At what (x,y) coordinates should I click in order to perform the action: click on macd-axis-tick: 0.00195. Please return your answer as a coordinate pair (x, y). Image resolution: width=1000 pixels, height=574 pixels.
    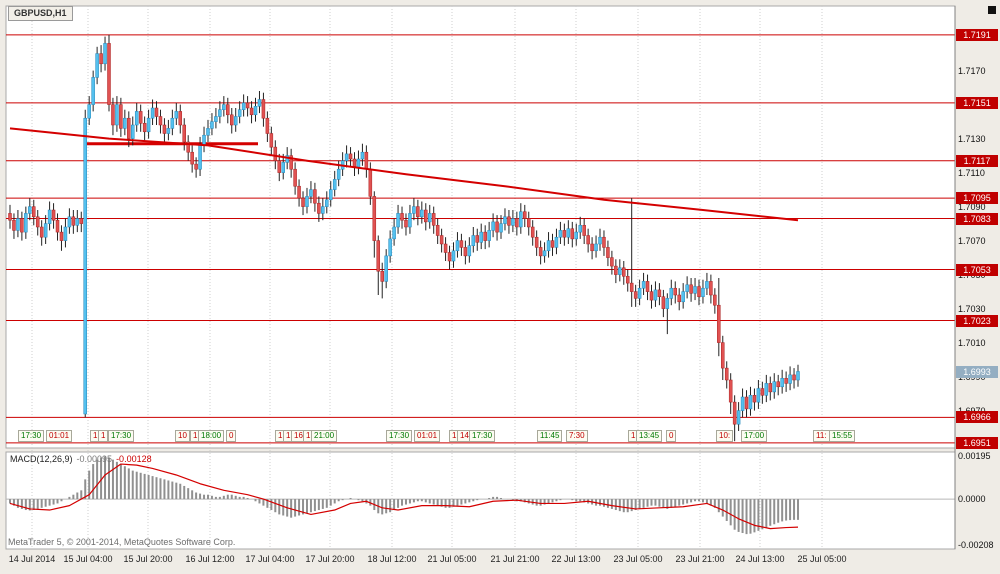
    Looking at the image, I should click on (974, 456).